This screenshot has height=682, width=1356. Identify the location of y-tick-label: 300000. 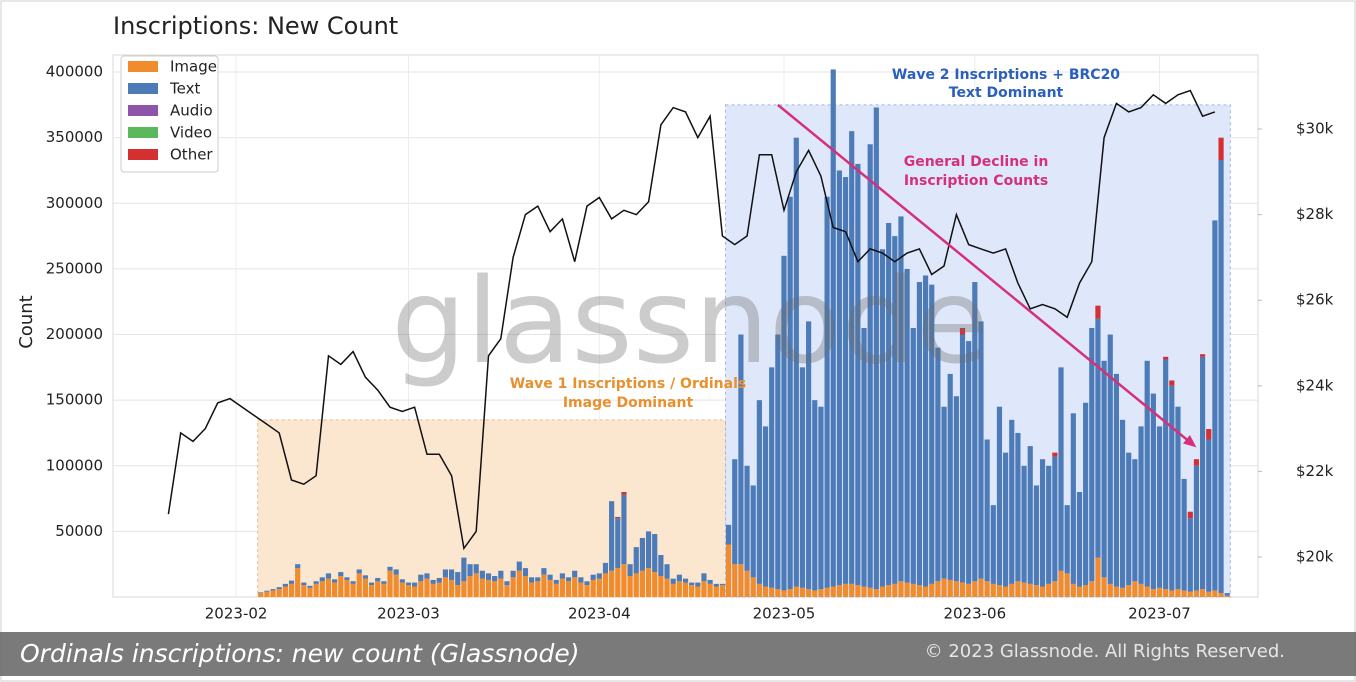
(74, 203).